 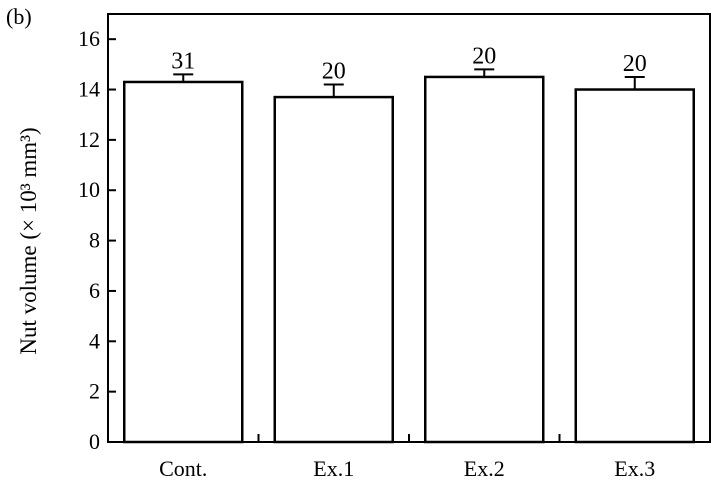 I want to click on y-tick-label: 10, so click(x=89, y=189).